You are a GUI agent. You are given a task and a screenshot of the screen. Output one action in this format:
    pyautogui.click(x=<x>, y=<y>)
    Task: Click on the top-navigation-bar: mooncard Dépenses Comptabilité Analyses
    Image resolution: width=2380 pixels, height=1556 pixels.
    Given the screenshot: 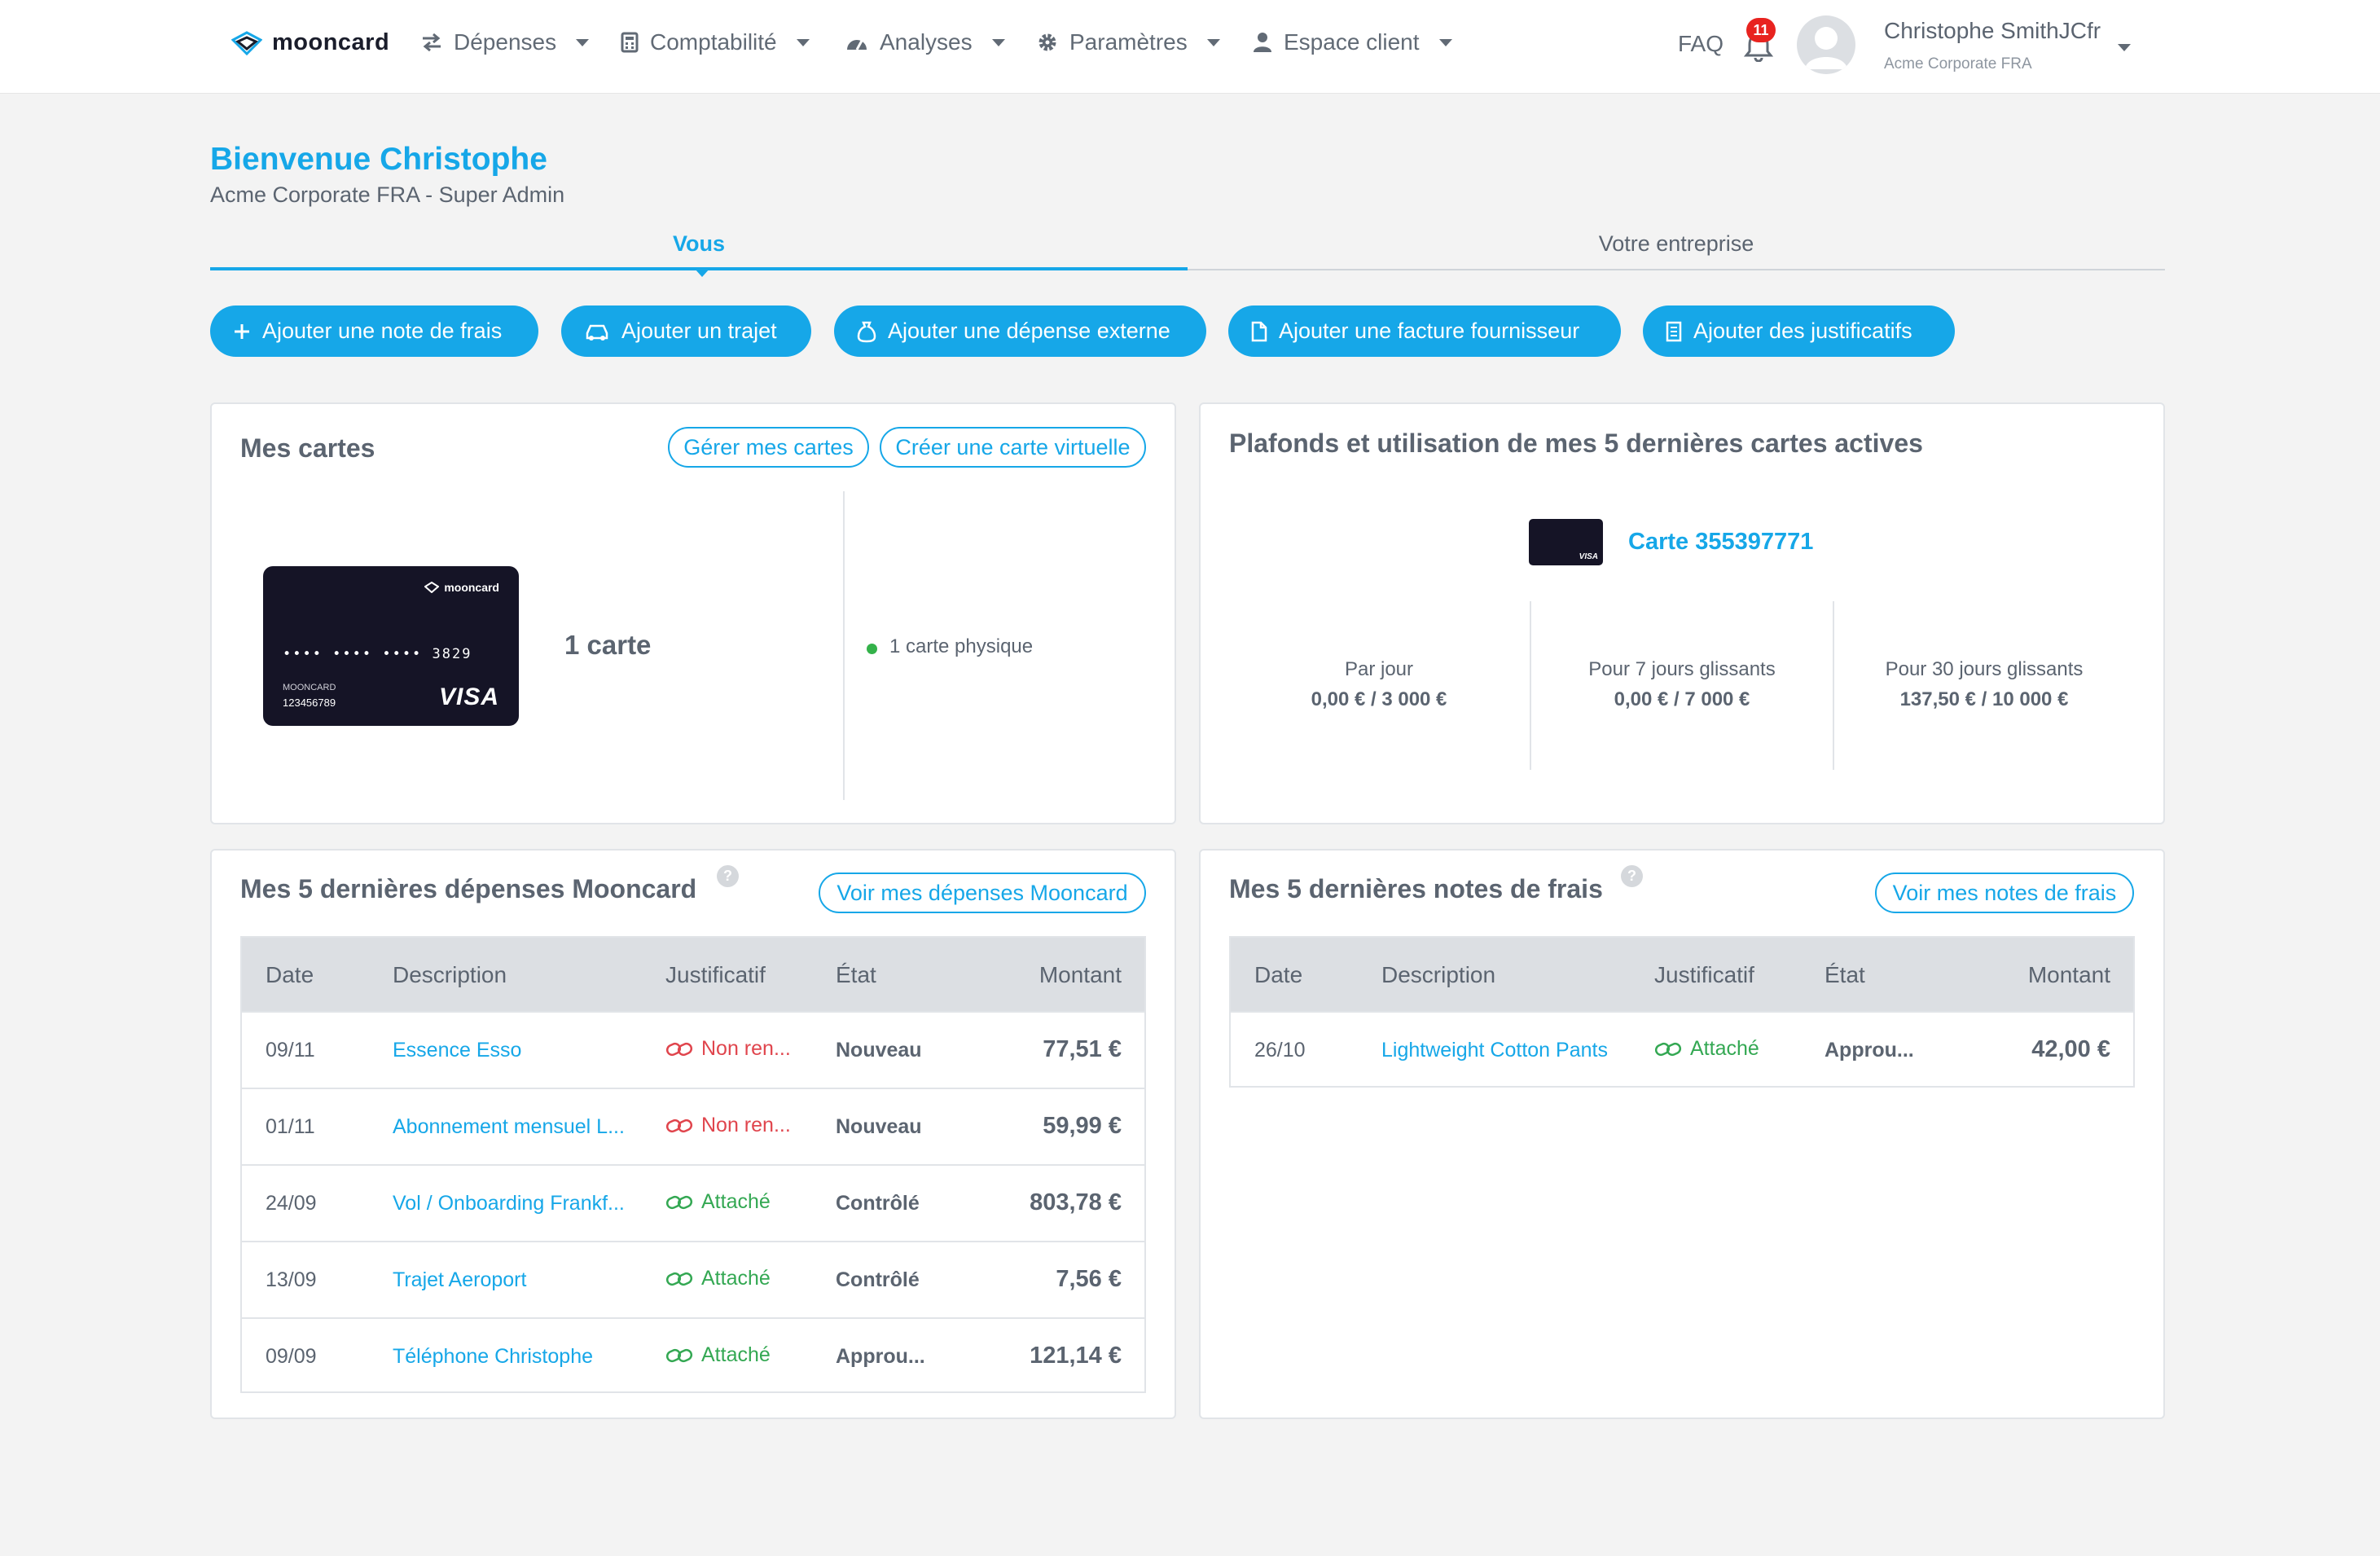 What is the action you would take?
    pyautogui.click(x=1190, y=47)
    